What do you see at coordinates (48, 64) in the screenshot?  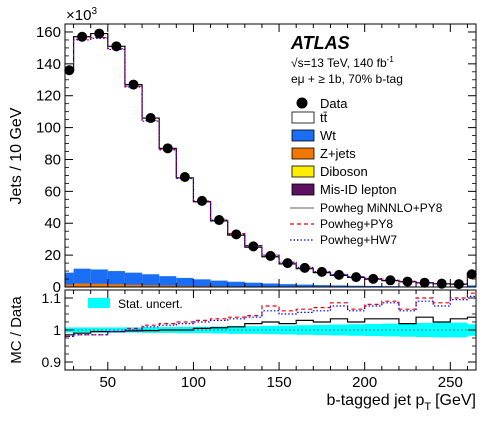 I see `y-tick-label: 140` at bounding box center [48, 64].